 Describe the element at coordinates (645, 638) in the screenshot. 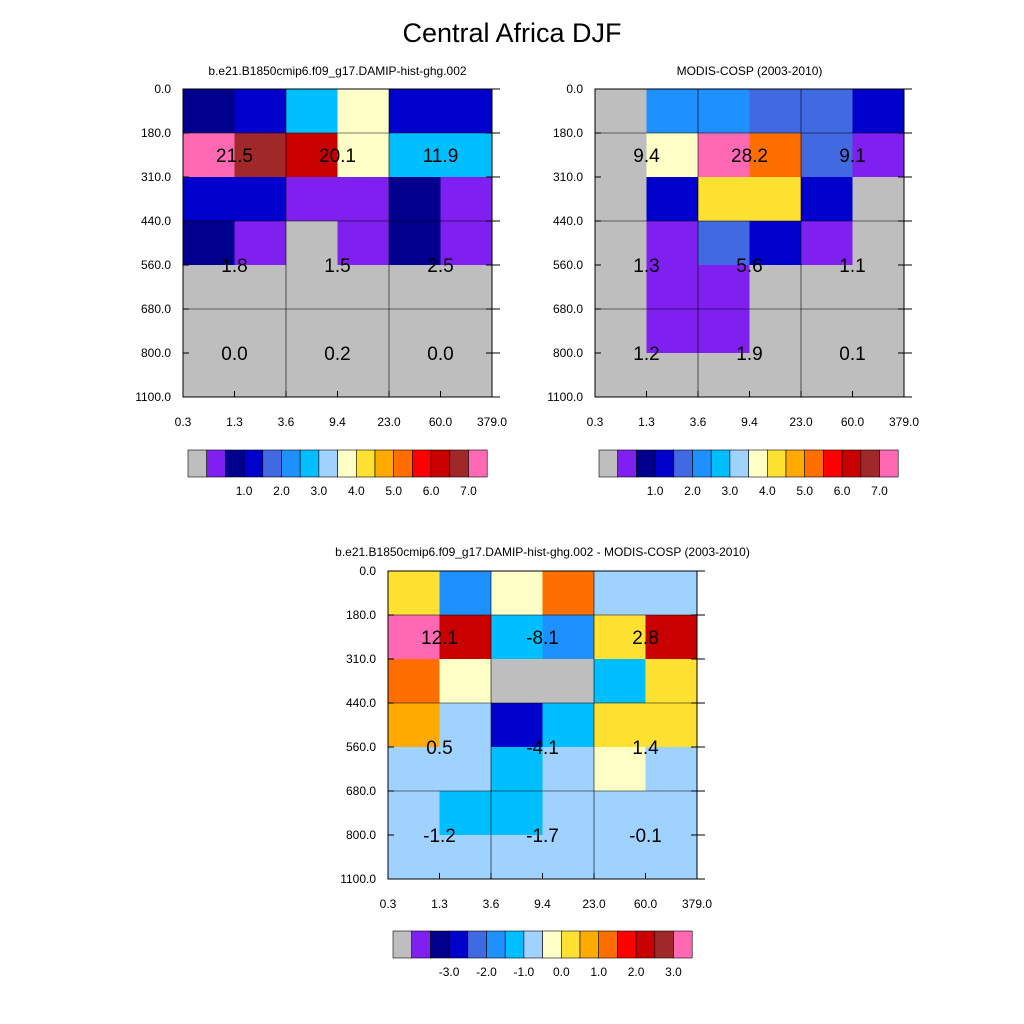

I see `cell-value-label: 2.8` at that location.